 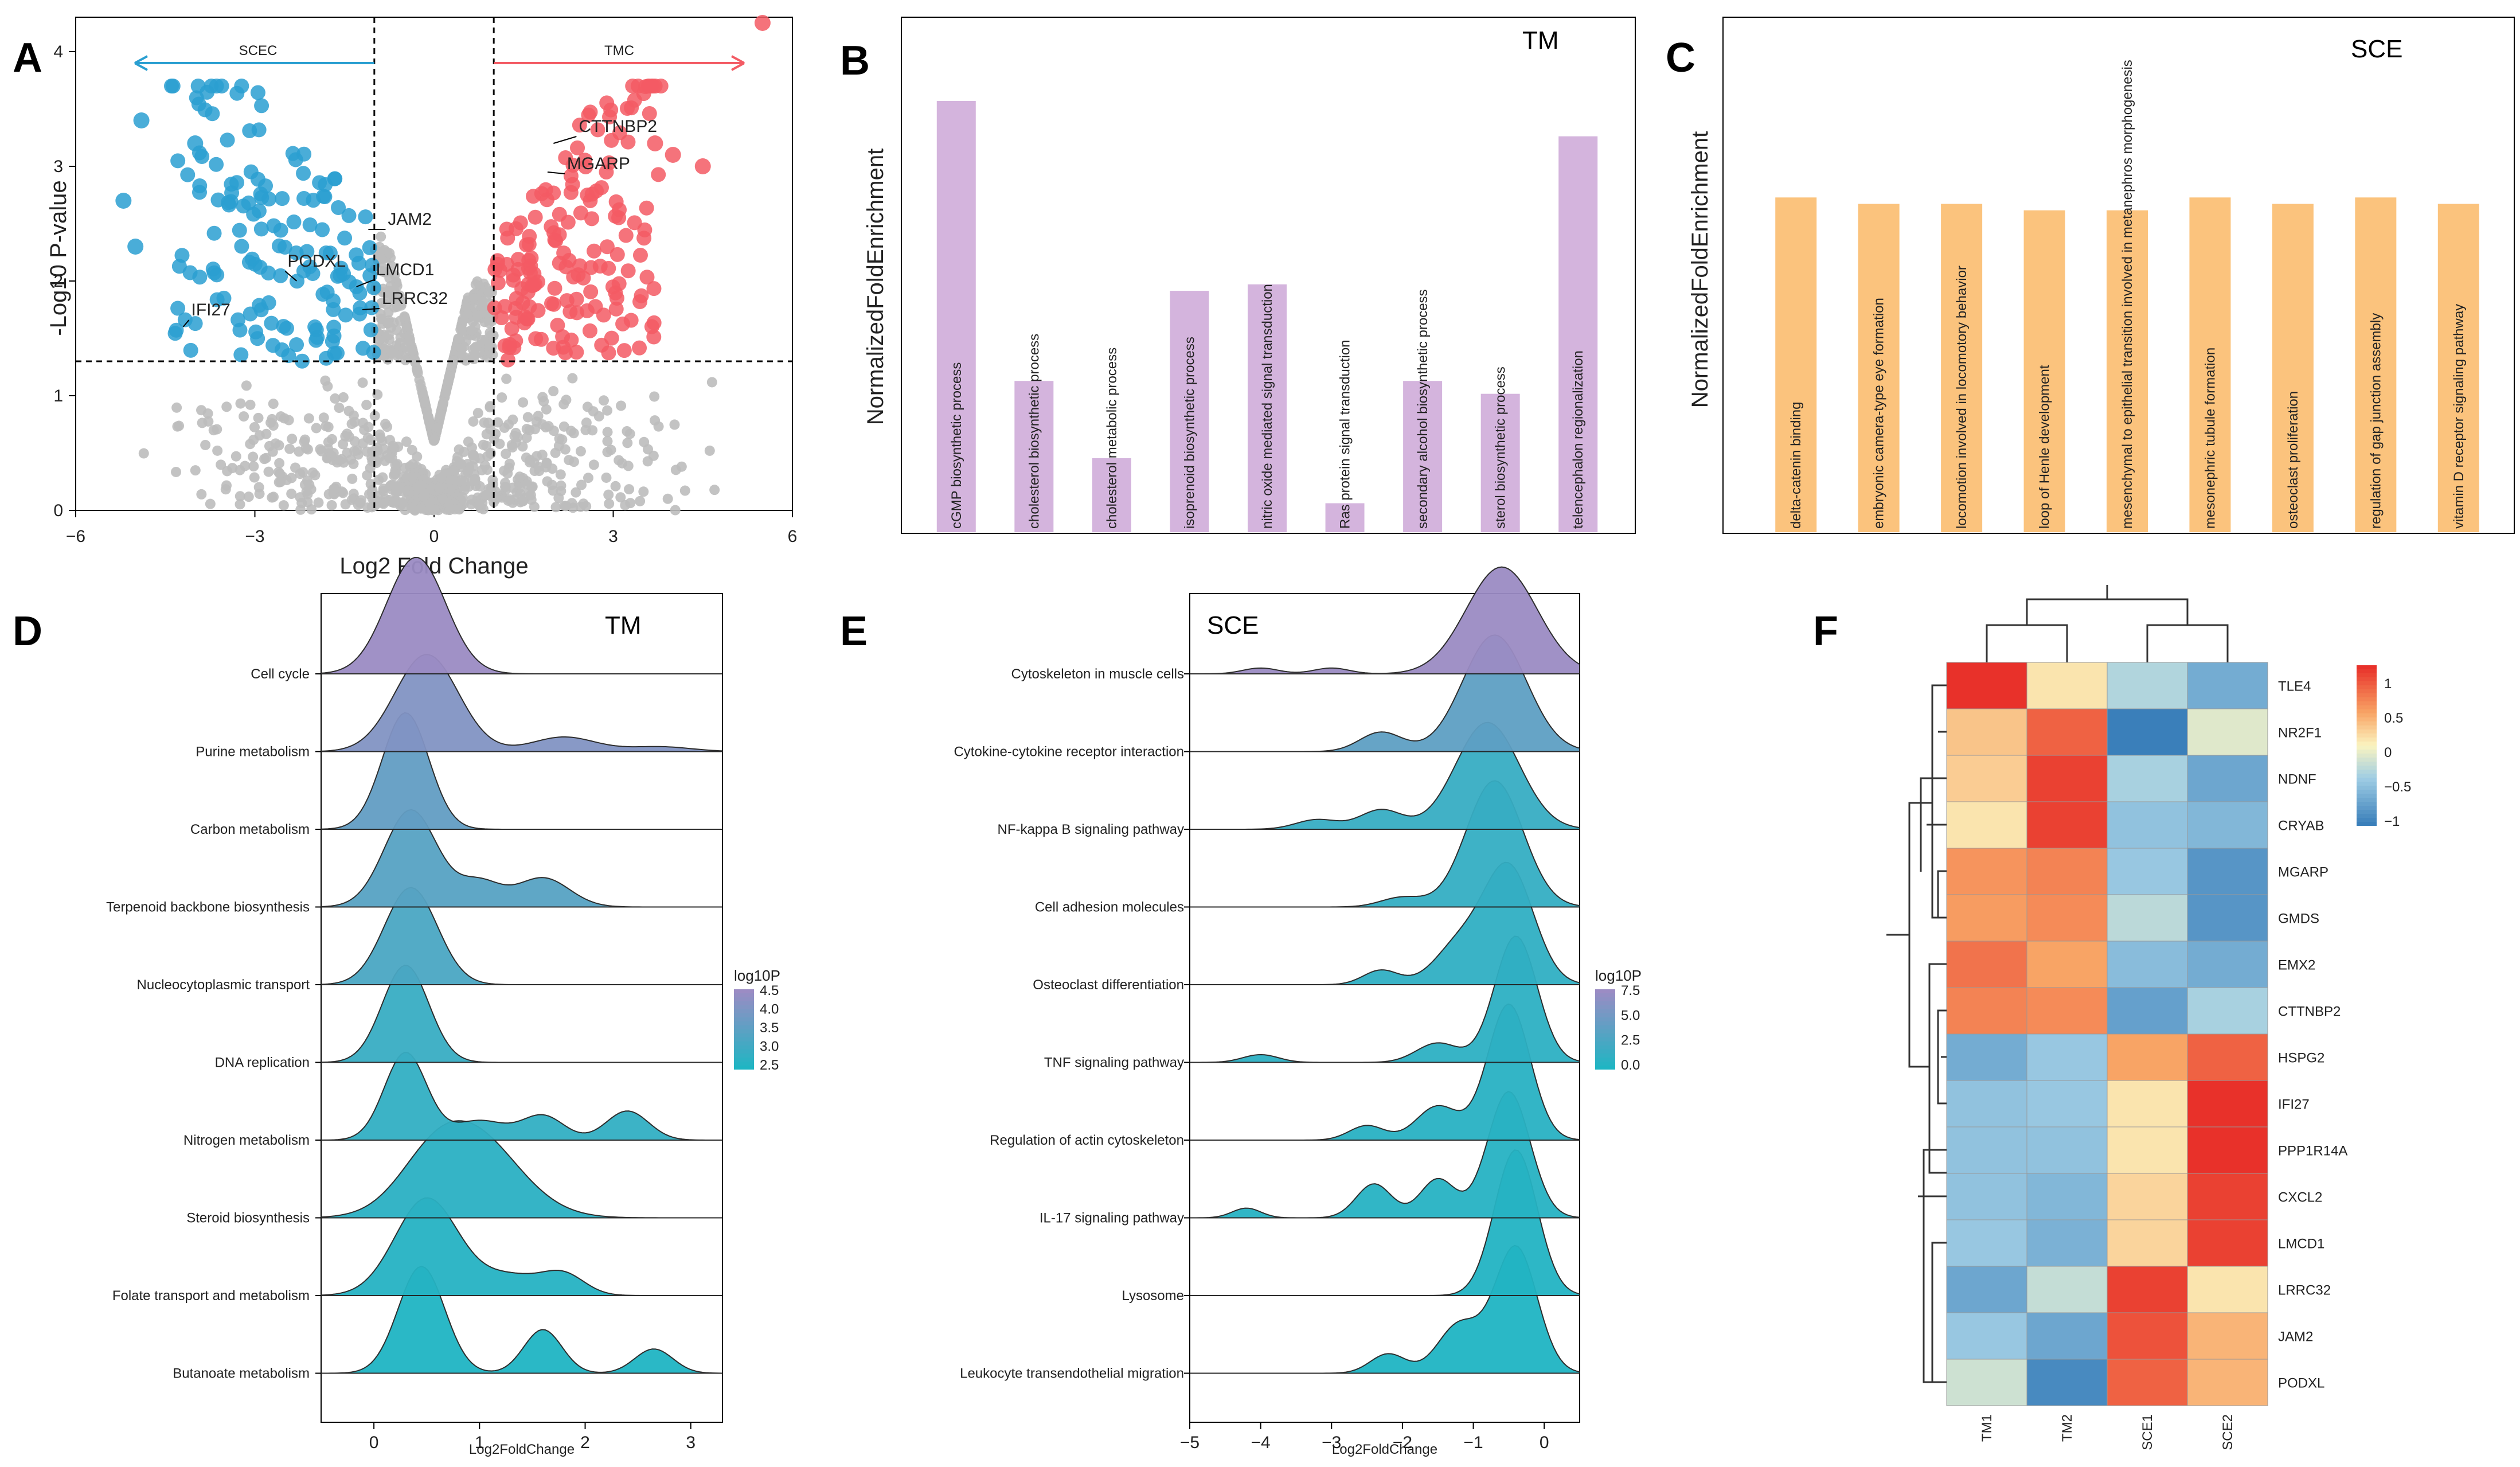 What do you see at coordinates (1153, 1296) in the screenshot?
I see `ridge-category-label: Lysosome` at bounding box center [1153, 1296].